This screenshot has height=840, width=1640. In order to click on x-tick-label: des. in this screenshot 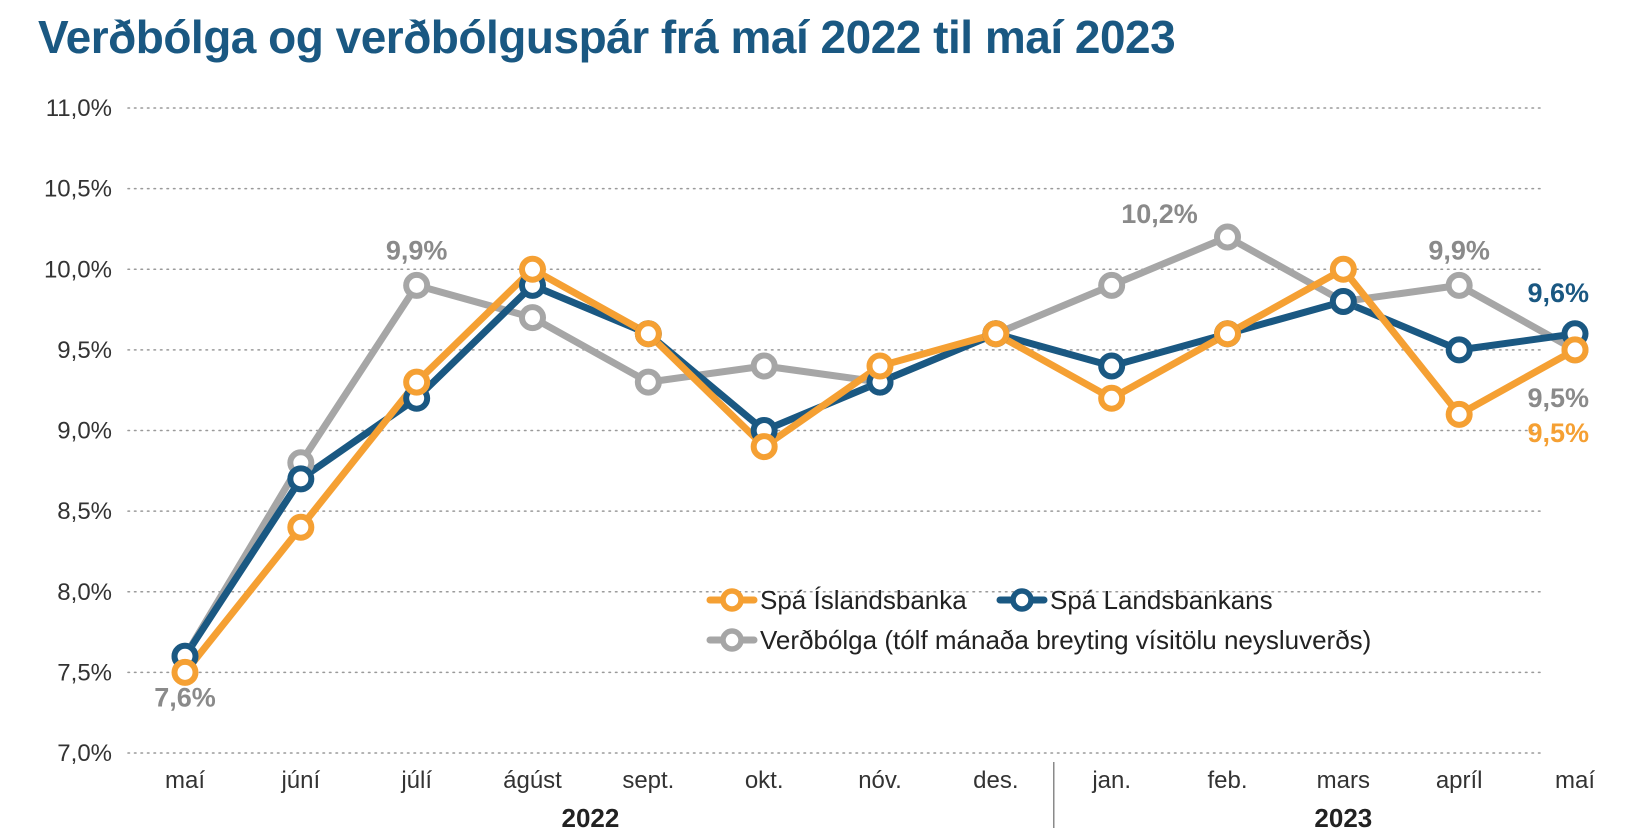, I will do `click(995, 780)`.